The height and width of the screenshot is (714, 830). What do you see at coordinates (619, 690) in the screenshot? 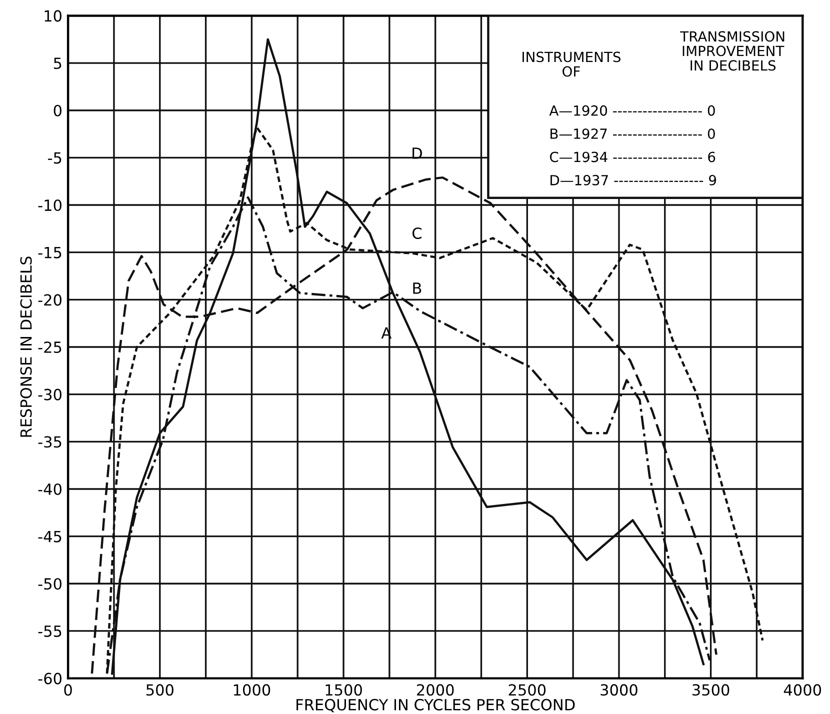
I see `x-tick-label: 3000` at bounding box center [619, 690].